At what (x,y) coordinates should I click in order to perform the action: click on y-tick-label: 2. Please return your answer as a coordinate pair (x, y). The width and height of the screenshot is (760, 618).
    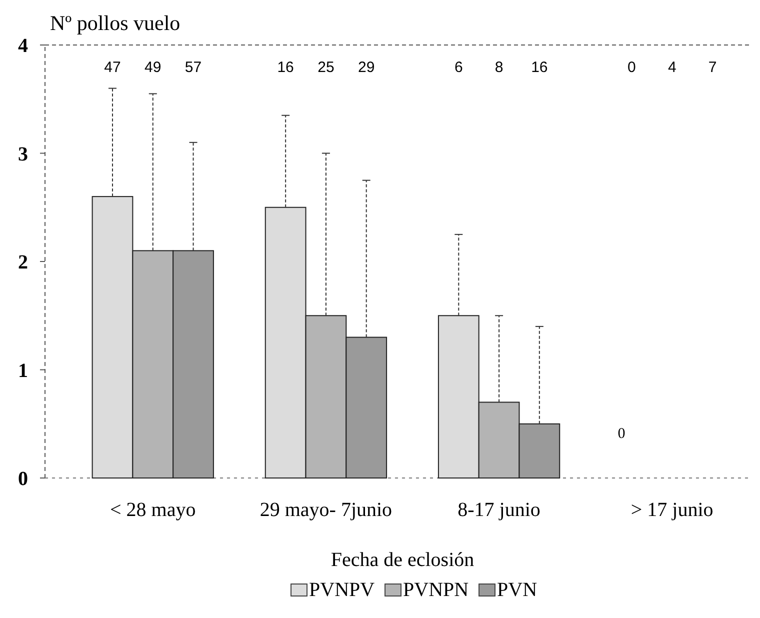
    Looking at the image, I should click on (23, 263).